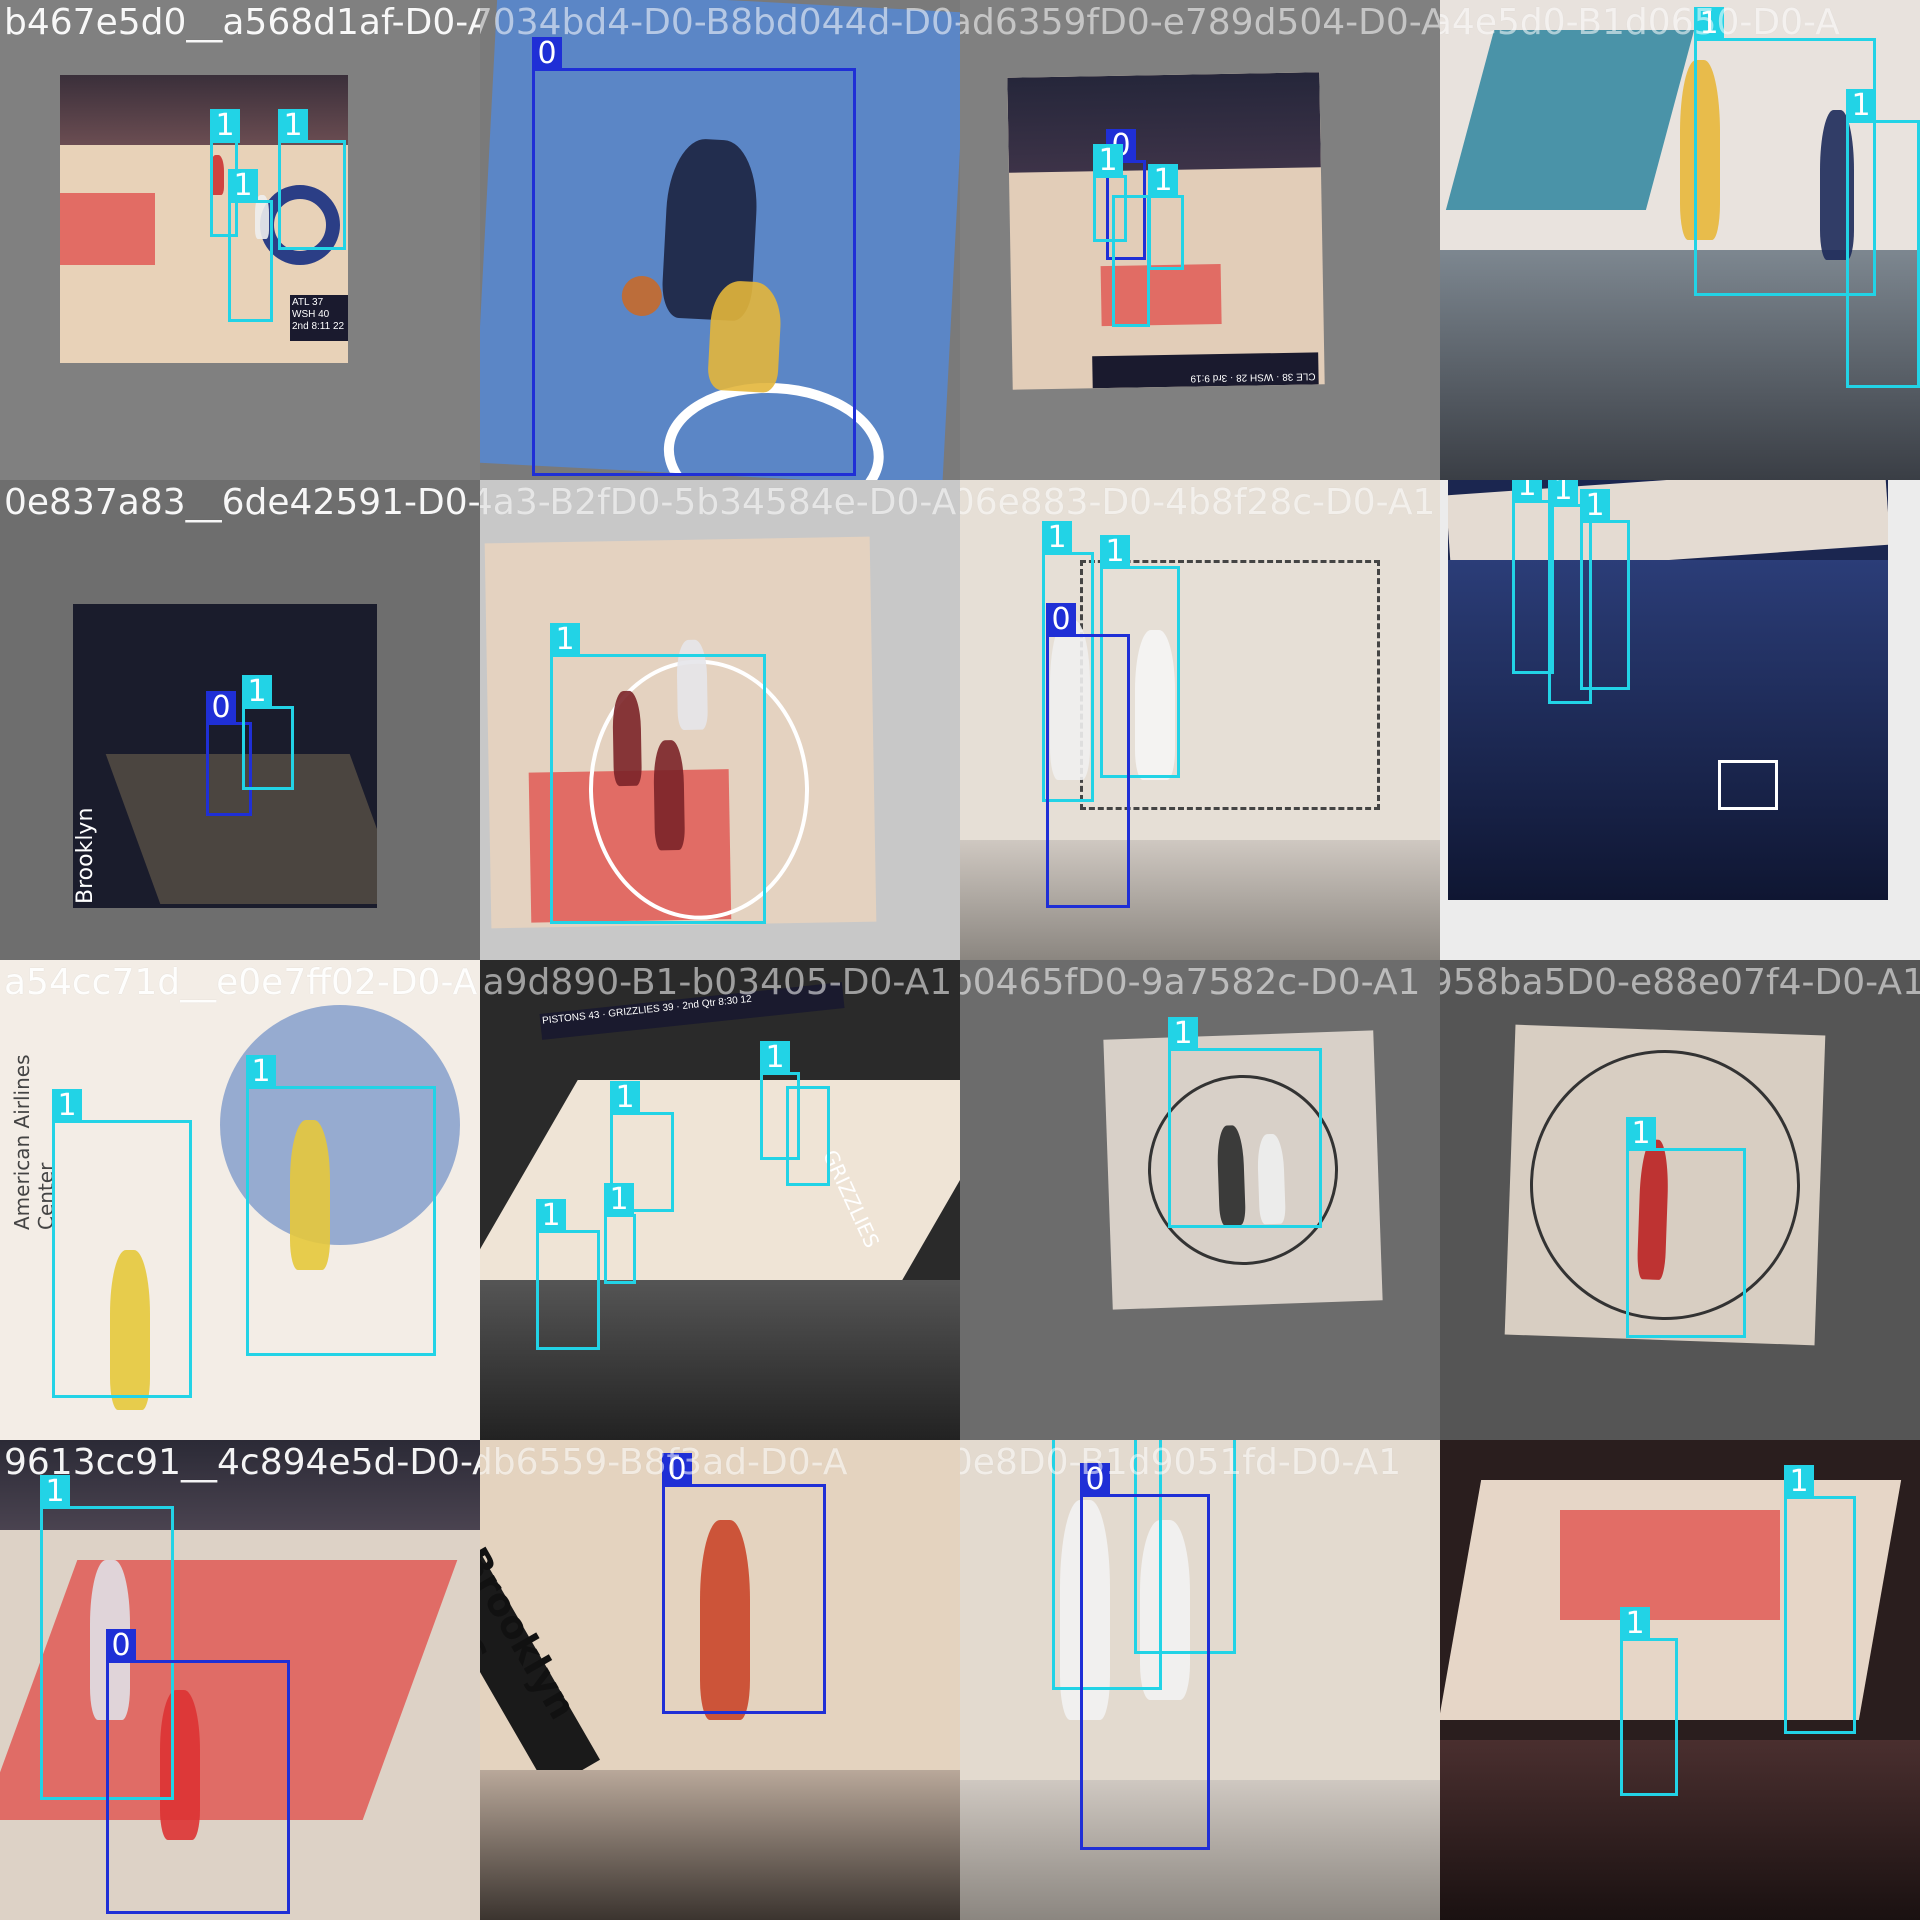 This screenshot has width=1920, height=1920. What do you see at coordinates (1190, 982) in the screenshot?
I see `tile-filename-overlap: 9b0465fD0-9a7582c-D0-A1` at bounding box center [1190, 982].